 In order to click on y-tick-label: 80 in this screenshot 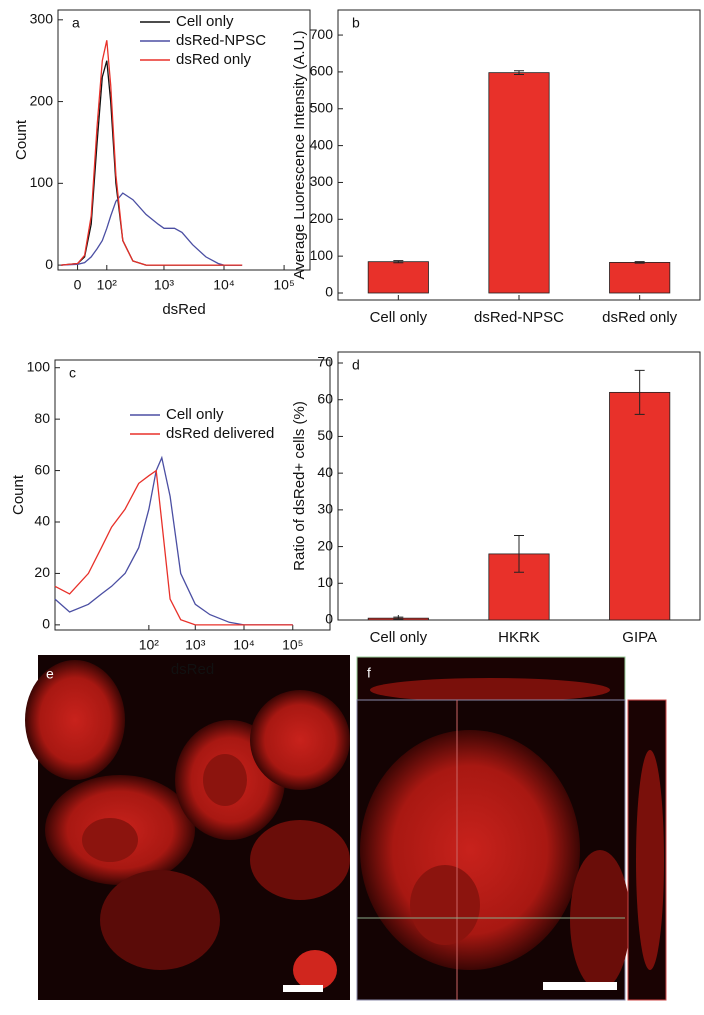, I will do `click(42, 418)`.